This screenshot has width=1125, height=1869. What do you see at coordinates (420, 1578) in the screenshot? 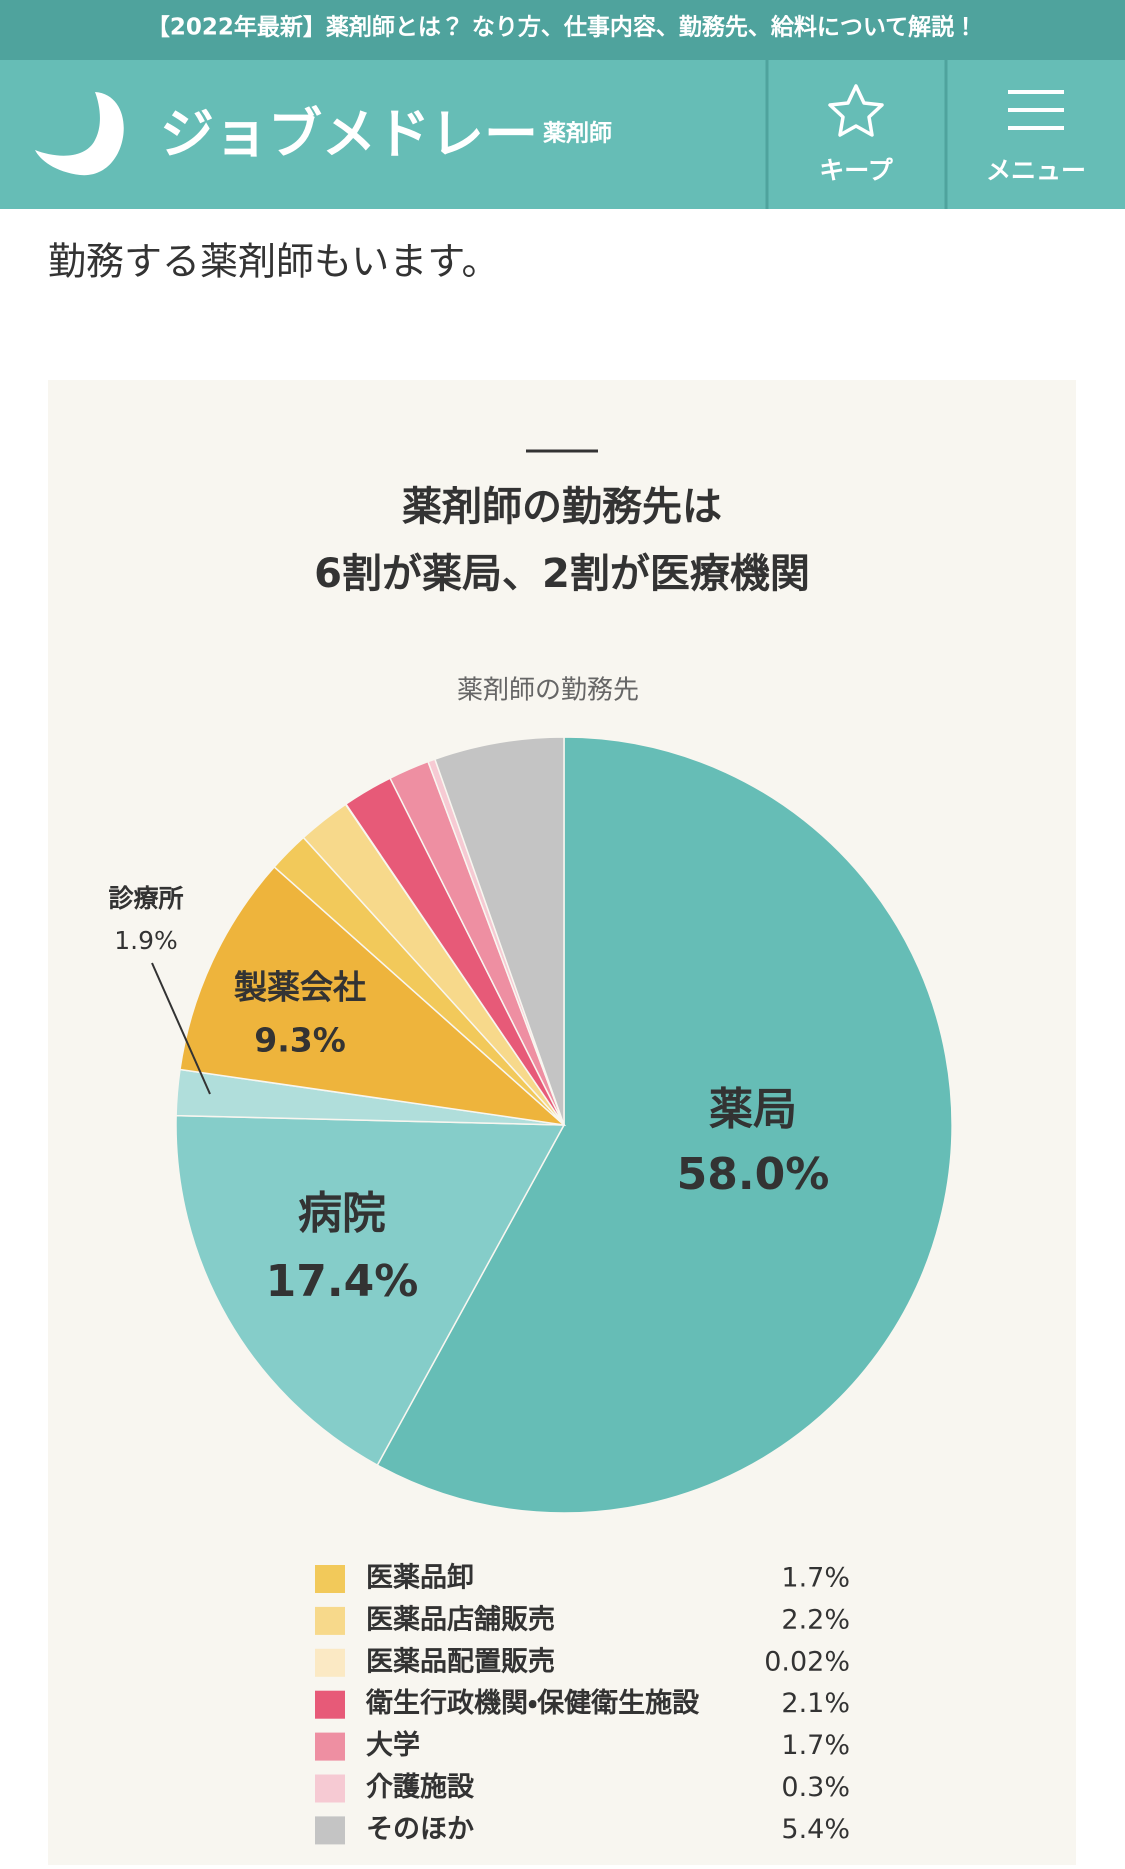
I see `legend-label: 医薬品卸` at bounding box center [420, 1578].